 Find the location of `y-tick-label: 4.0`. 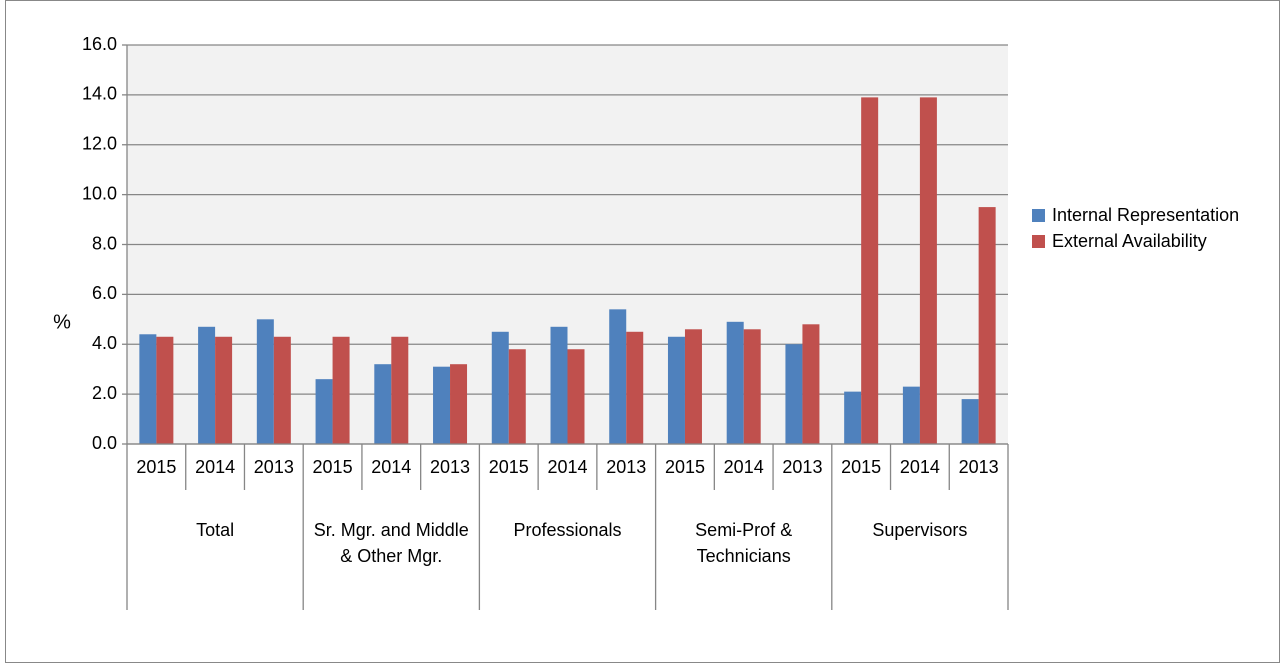

y-tick-label: 4.0 is located at coordinates (104, 343).